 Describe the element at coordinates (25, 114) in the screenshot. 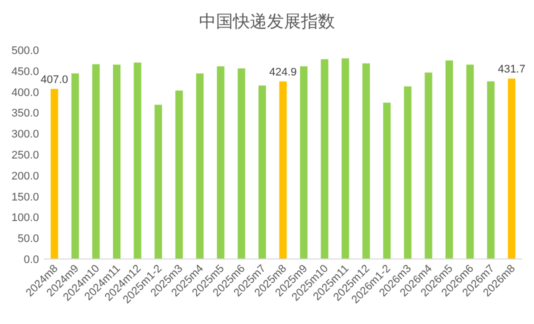

I see `y-tick-label: 350.0` at that location.